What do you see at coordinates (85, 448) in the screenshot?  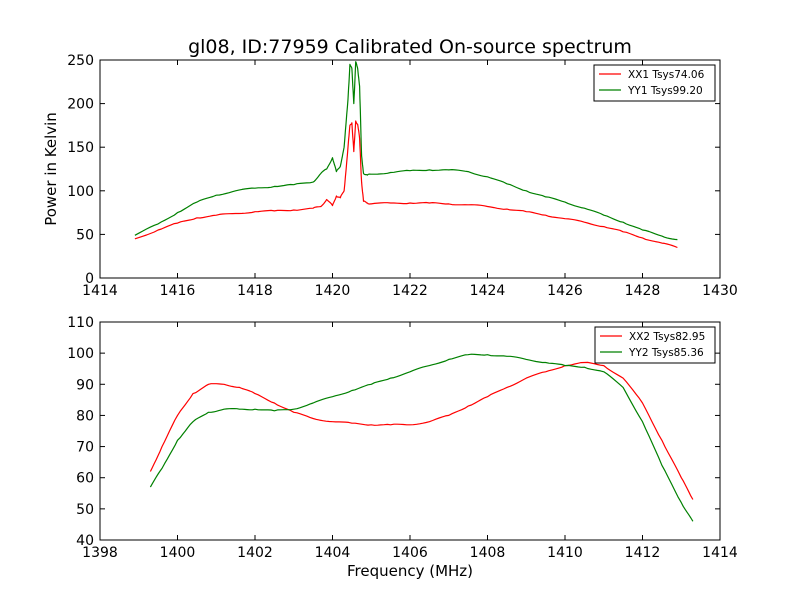 I see `bottom-y-tick-label: 70` at bounding box center [85, 448].